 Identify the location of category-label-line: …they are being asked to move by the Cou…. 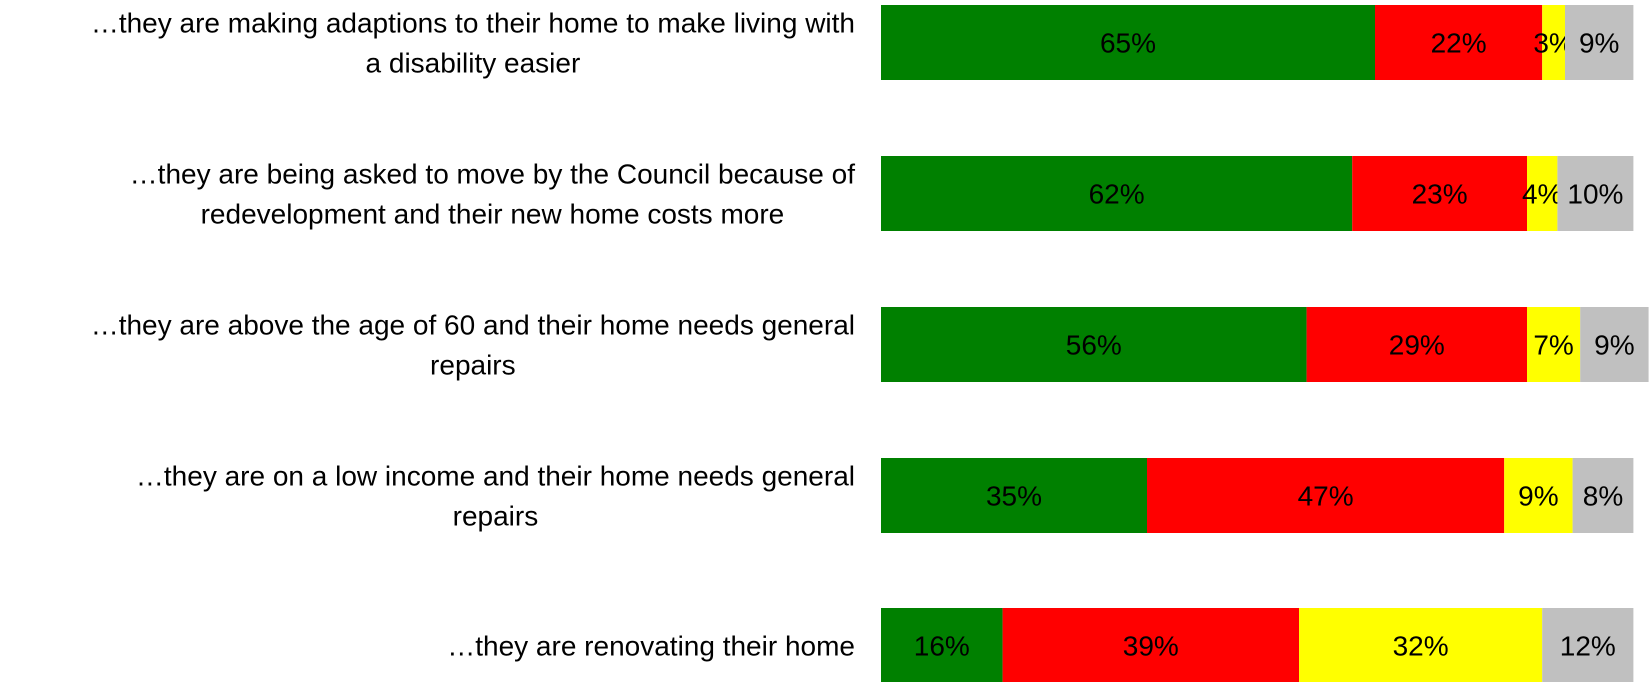
(493, 174).